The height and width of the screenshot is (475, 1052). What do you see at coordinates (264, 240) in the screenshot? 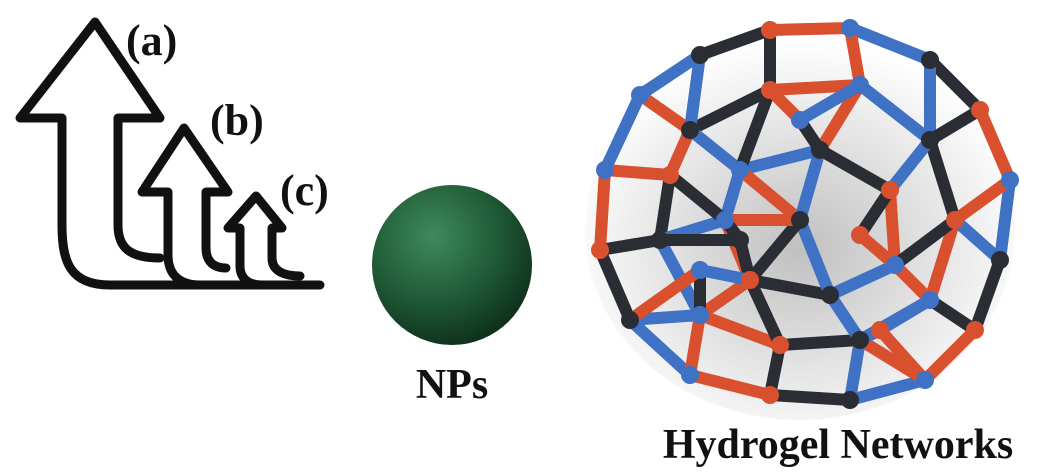
I see `arrow-c-icon` at bounding box center [264, 240].